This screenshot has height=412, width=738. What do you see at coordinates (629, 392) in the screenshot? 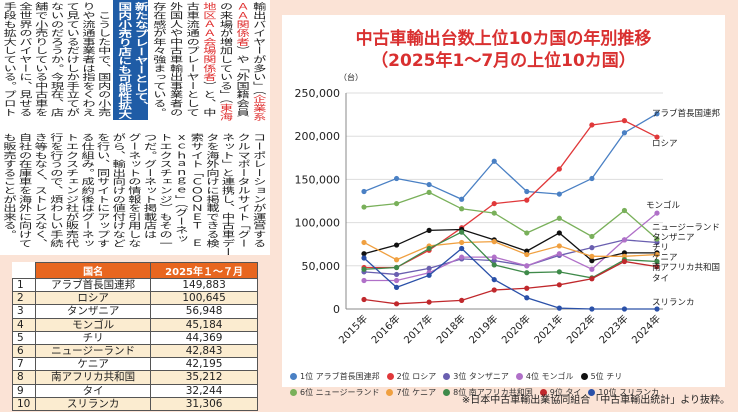
I see `legend-label: 10位 スリランカ` at bounding box center [629, 392].